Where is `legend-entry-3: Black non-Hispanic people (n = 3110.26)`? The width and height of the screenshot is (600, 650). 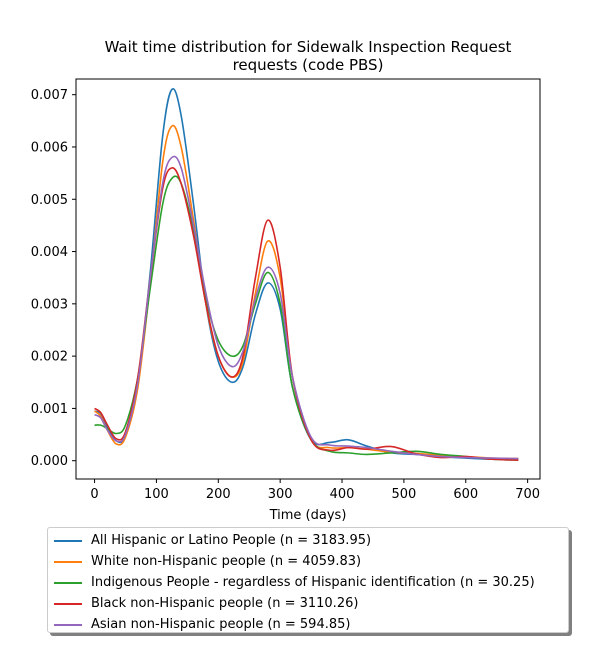 legend-entry-3: Black non-Hispanic people (n = 3110.26) is located at coordinates (308, 603).